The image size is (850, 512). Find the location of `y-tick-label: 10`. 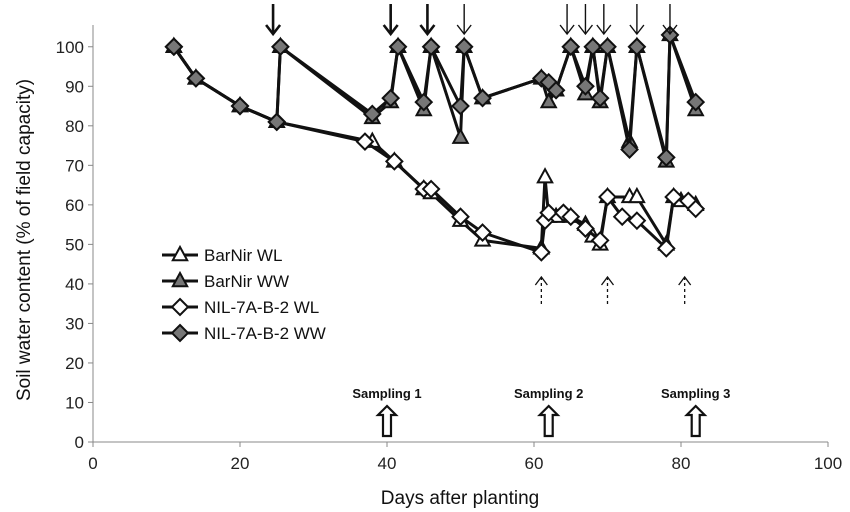

y-tick-label: 10 is located at coordinates (74, 402).